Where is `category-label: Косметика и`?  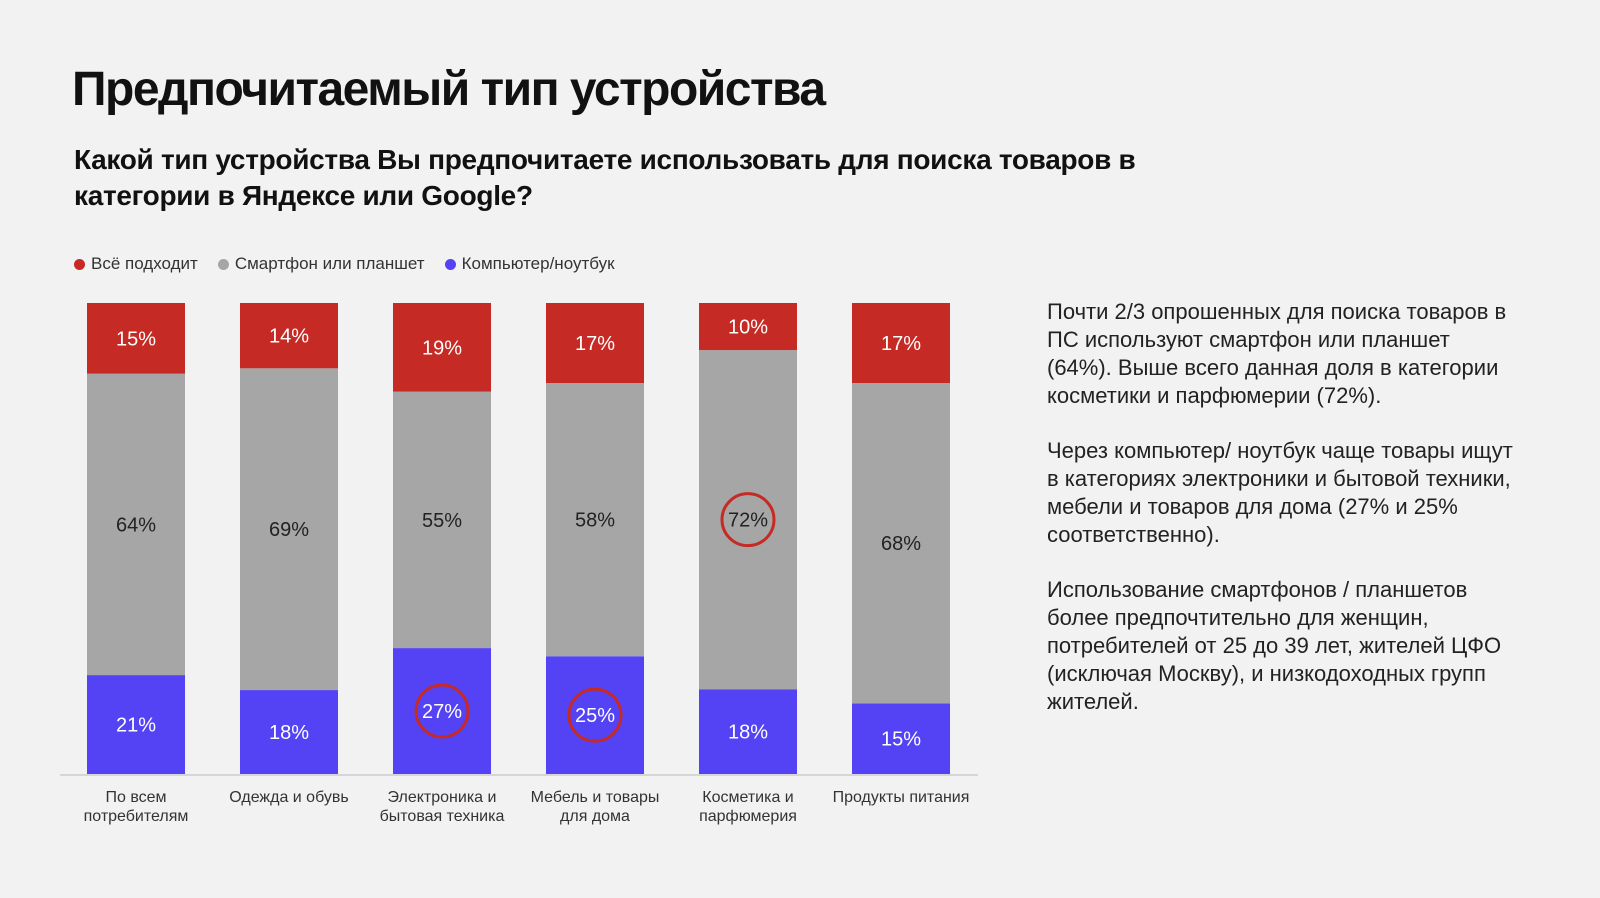
category-label: Косметика и is located at coordinates (747, 797).